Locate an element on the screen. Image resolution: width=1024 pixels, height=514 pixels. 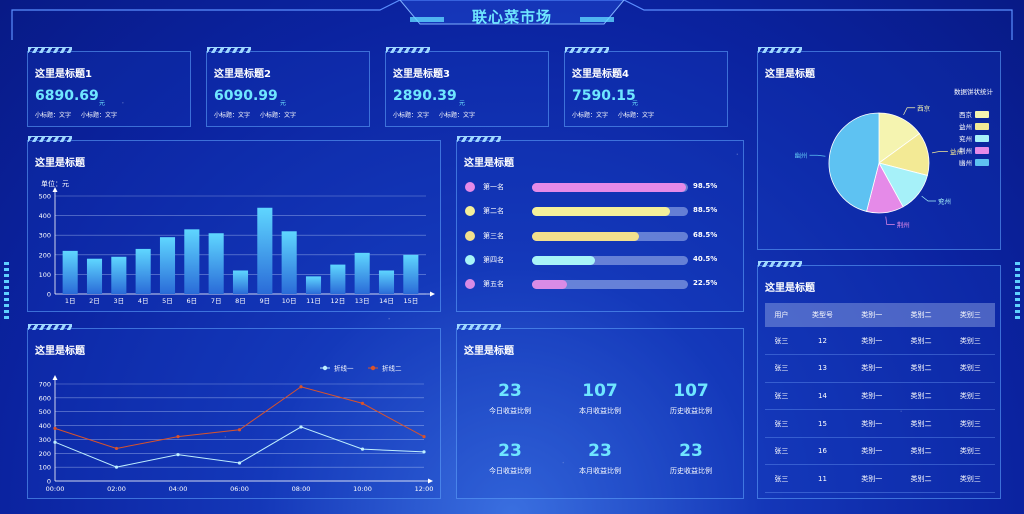
bar-y-tick-label: 0 is located at coordinates (49, 295).